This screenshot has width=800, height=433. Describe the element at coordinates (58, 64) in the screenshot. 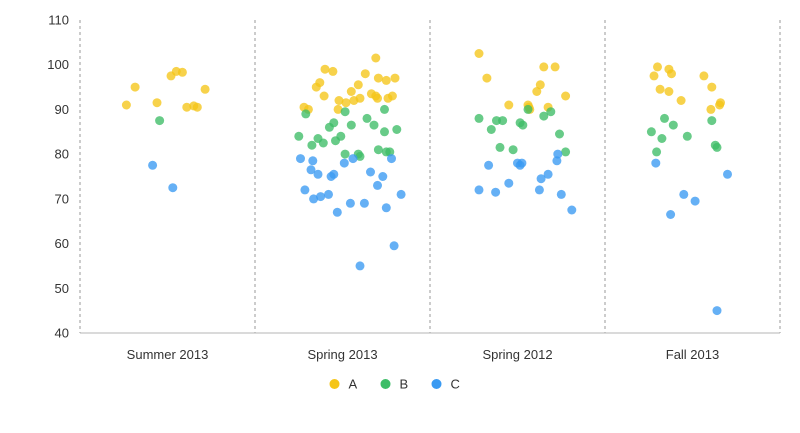

I see `y-tick-label: 100` at that location.